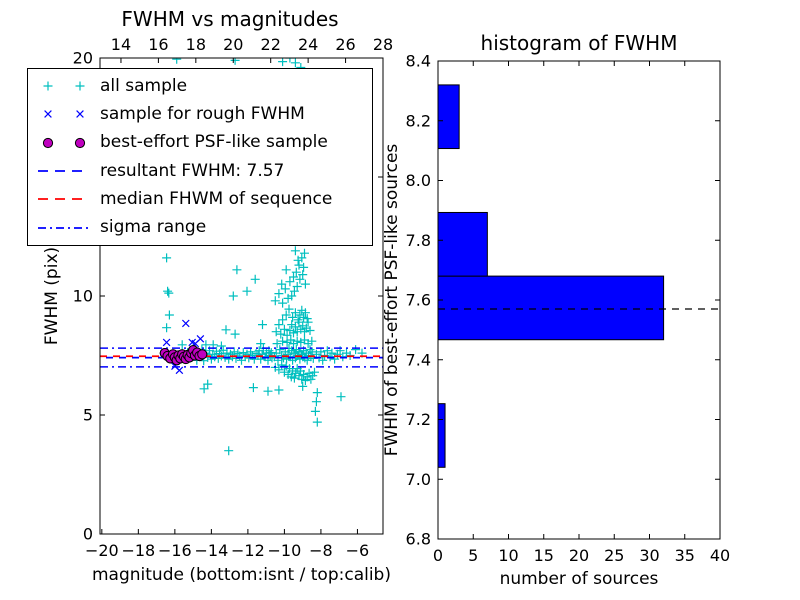  Describe the element at coordinates (83, 58) in the screenshot. I see `y-tick-label: 20` at that location.